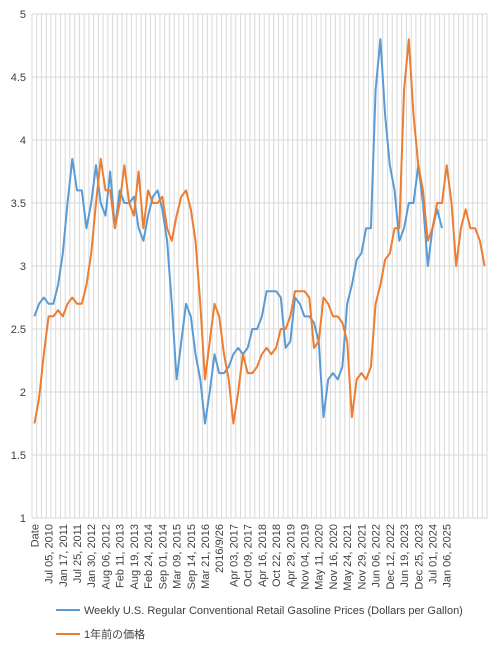 This screenshot has width=503, height=653. Describe the element at coordinates (23, 393) in the screenshot. I see `y-tick-label: 2` at that location.